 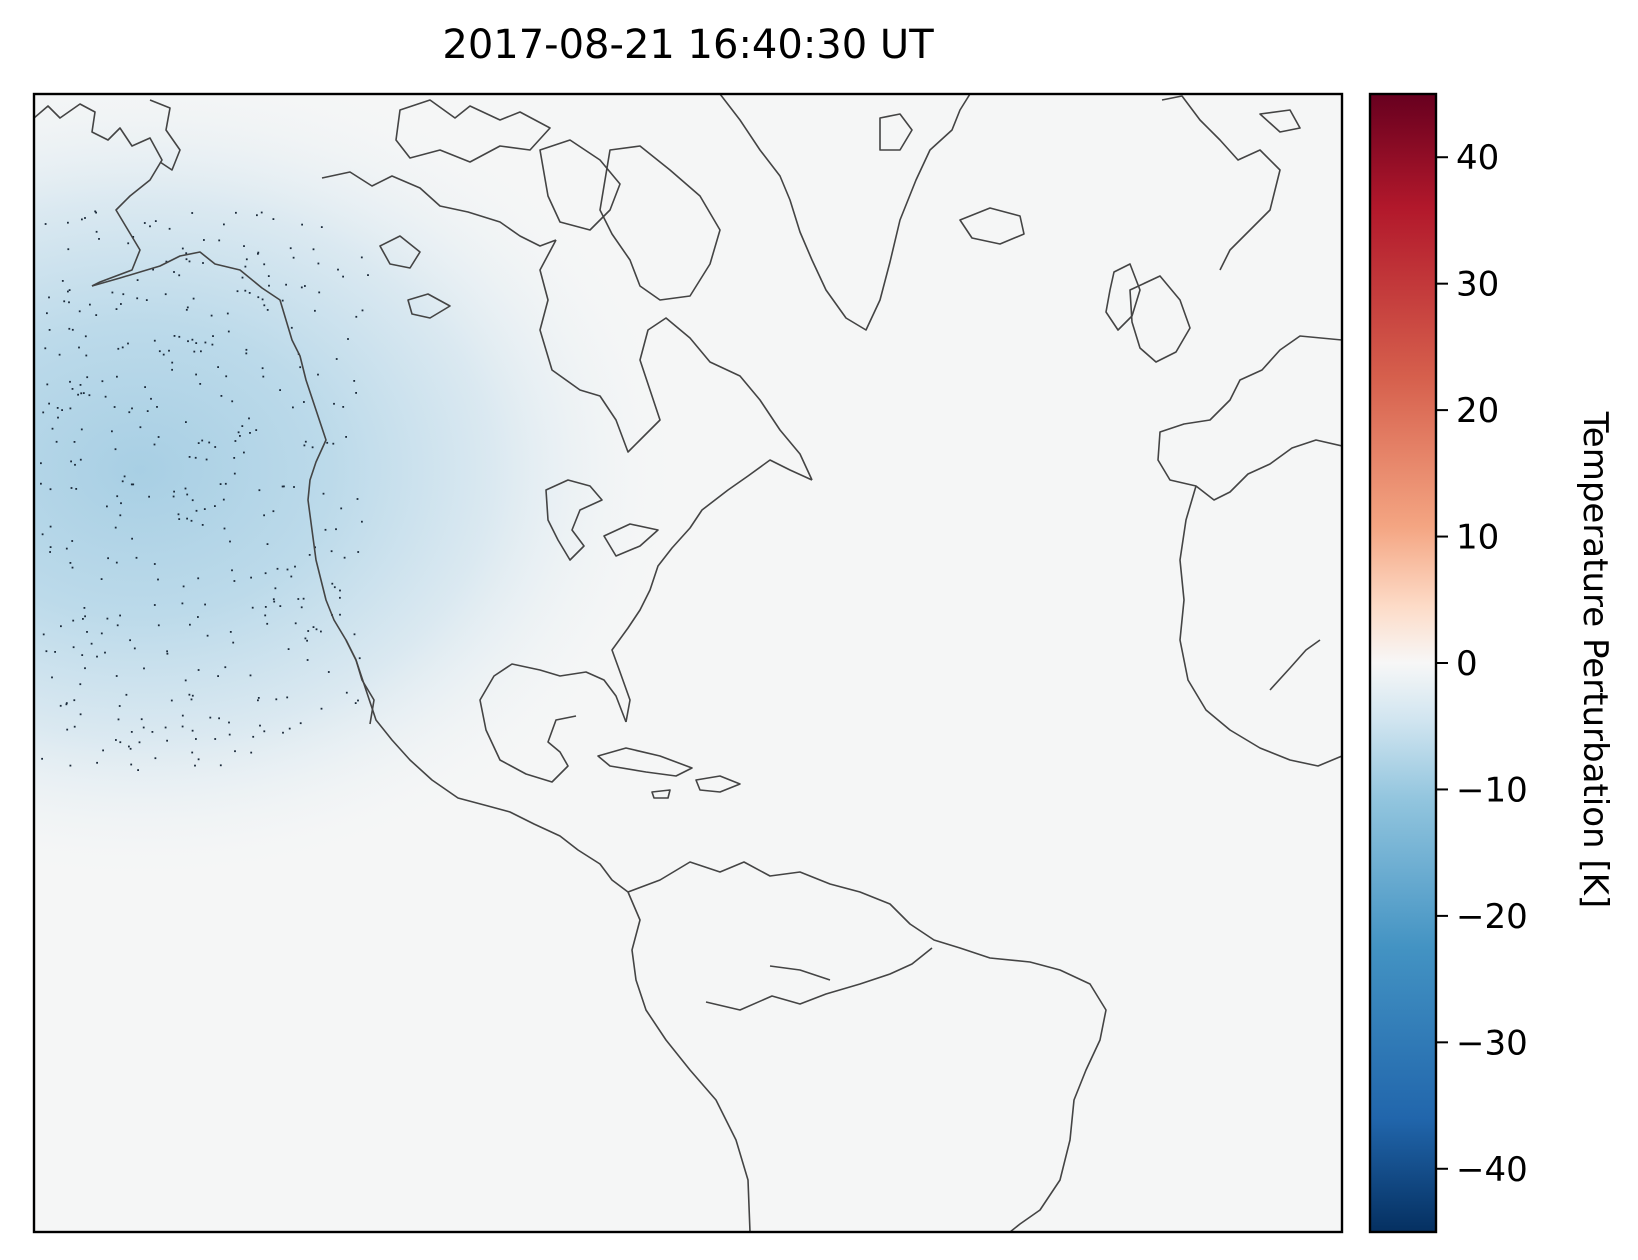 I want to click on colorbar-tick-label: 0, so click(x=1467, y=664).